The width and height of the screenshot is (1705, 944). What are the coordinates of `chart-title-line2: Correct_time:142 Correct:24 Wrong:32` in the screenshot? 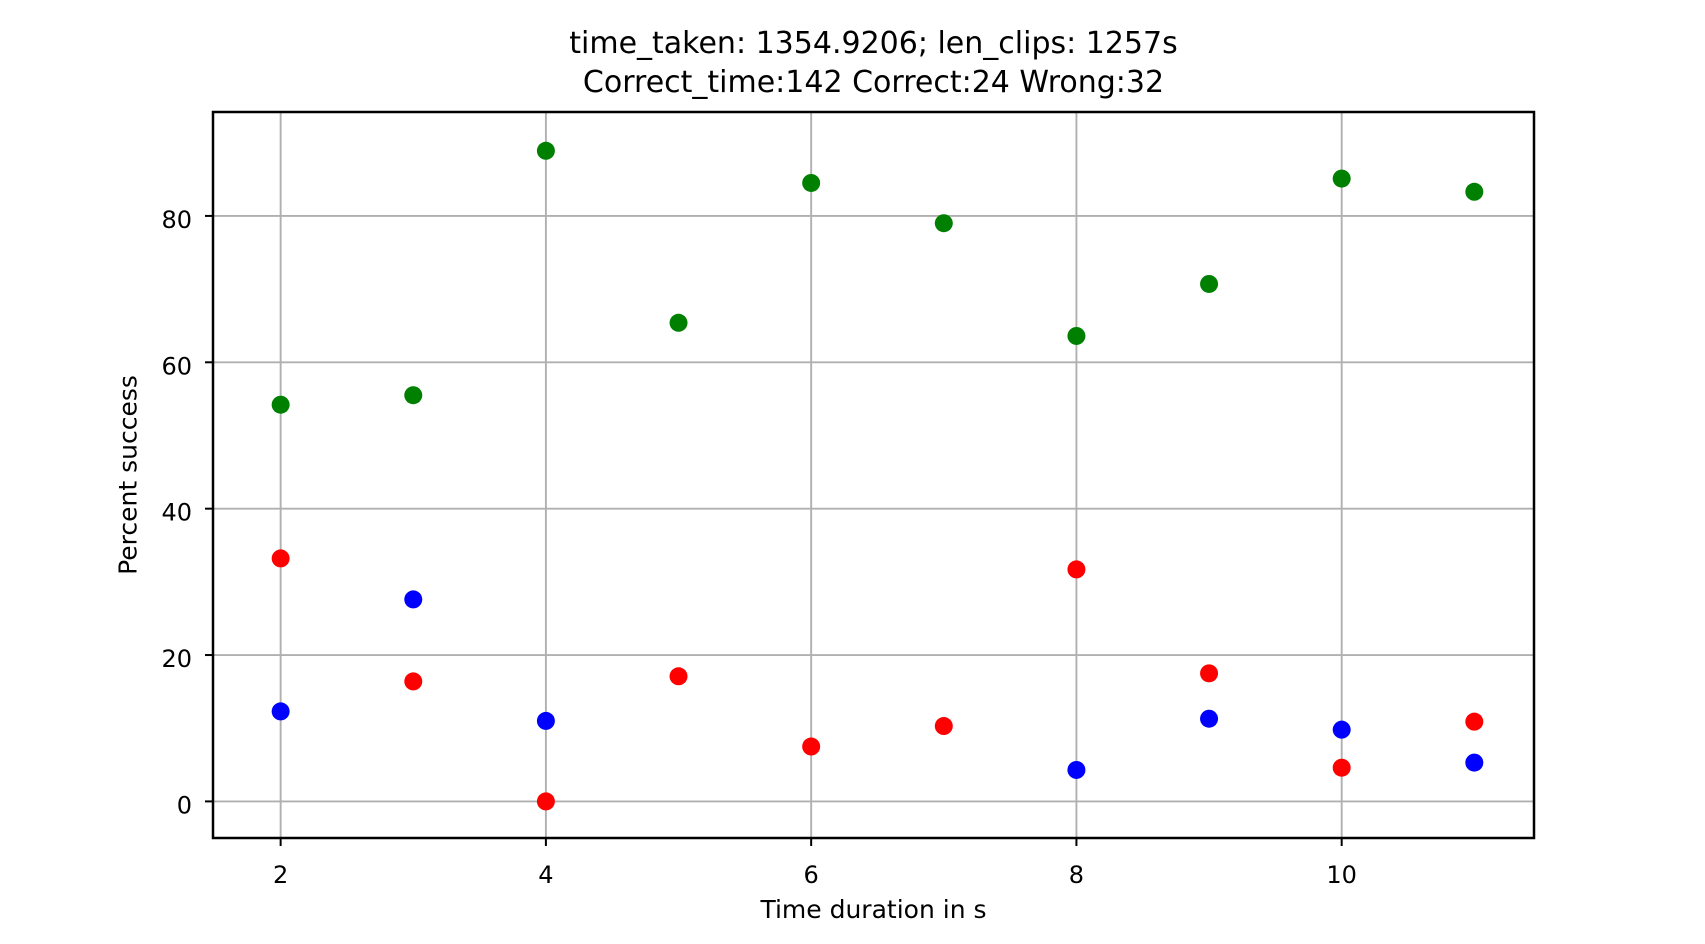 It's located at (873, 82).